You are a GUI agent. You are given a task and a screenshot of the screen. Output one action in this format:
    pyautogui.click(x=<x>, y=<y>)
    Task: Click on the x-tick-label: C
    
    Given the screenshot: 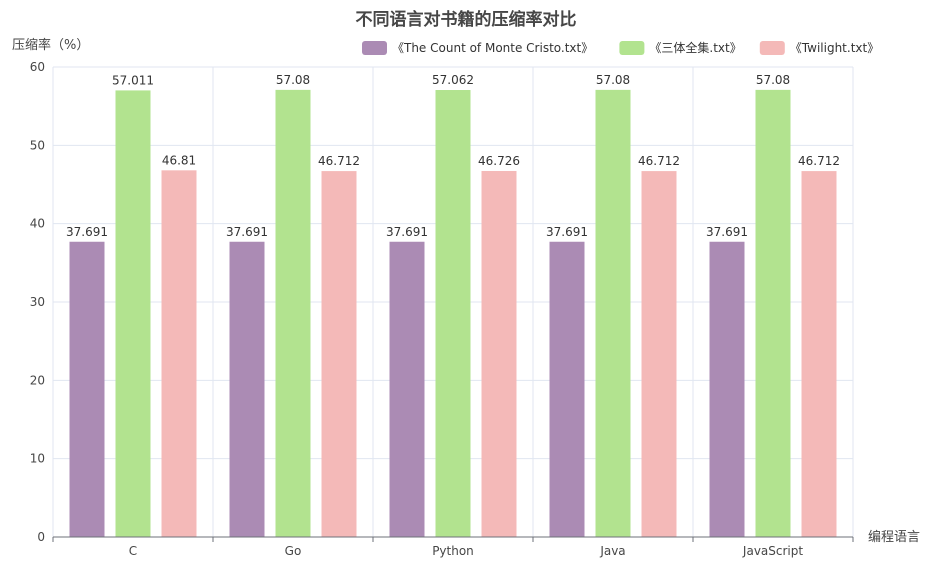 What is the action you would take?
    pyautogui.click(x=133, y=551)
    